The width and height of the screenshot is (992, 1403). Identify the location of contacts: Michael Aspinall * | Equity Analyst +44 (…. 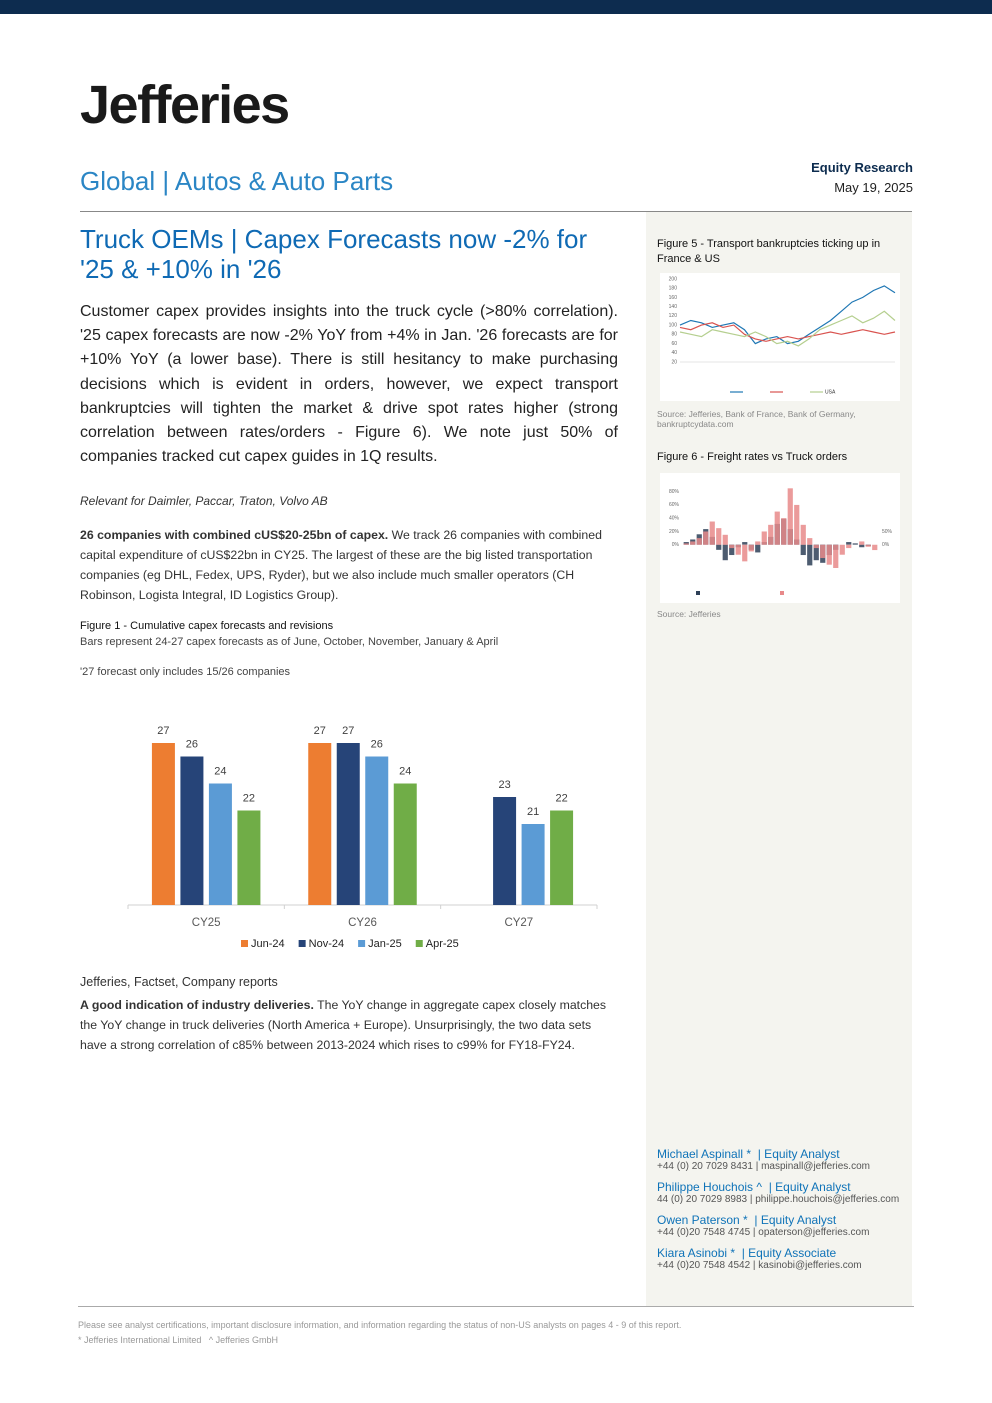
(782, 1213).